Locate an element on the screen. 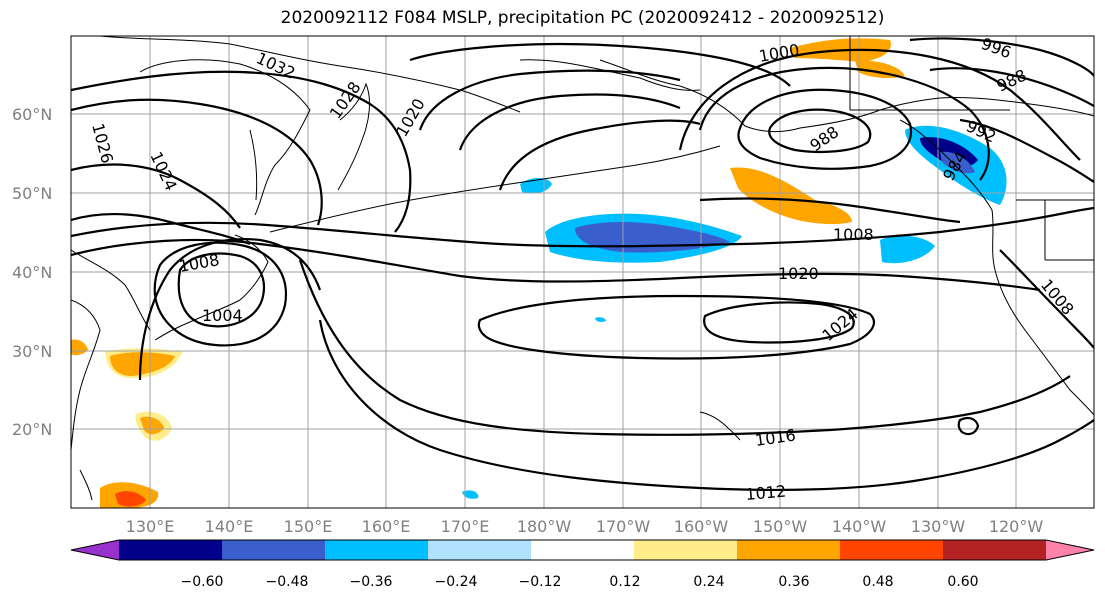 The width and height of the screenshot is (1105, 601). contour-label-1012: 1012 is located at coordinates (766, 493).